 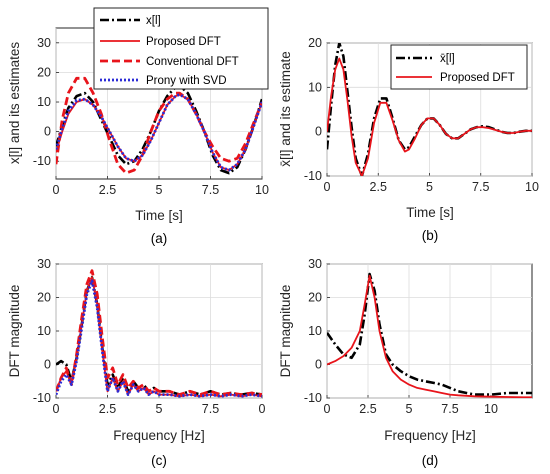 I want to click on legend-label: Prony with SVD, so click(x=186, y=81).